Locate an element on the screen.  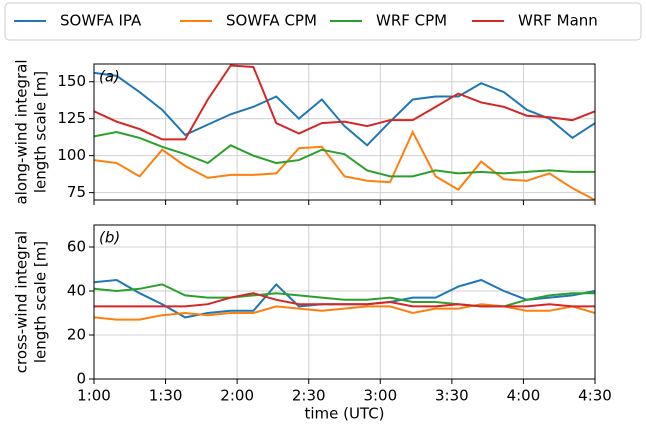
y-tick-label: 150 is located at coordinates (71, 81).